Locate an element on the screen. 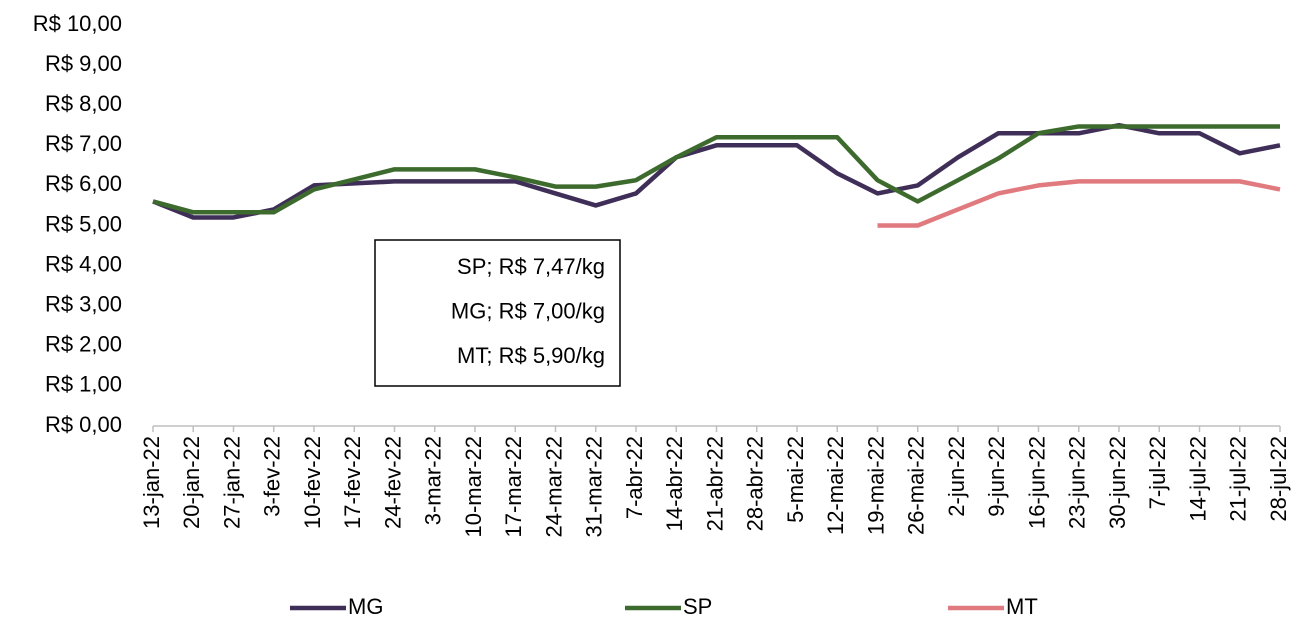 The width and height of the screenshot is (1299, 623). x-tick-label: 3-mar-22 is located at coordinates (433, 480).